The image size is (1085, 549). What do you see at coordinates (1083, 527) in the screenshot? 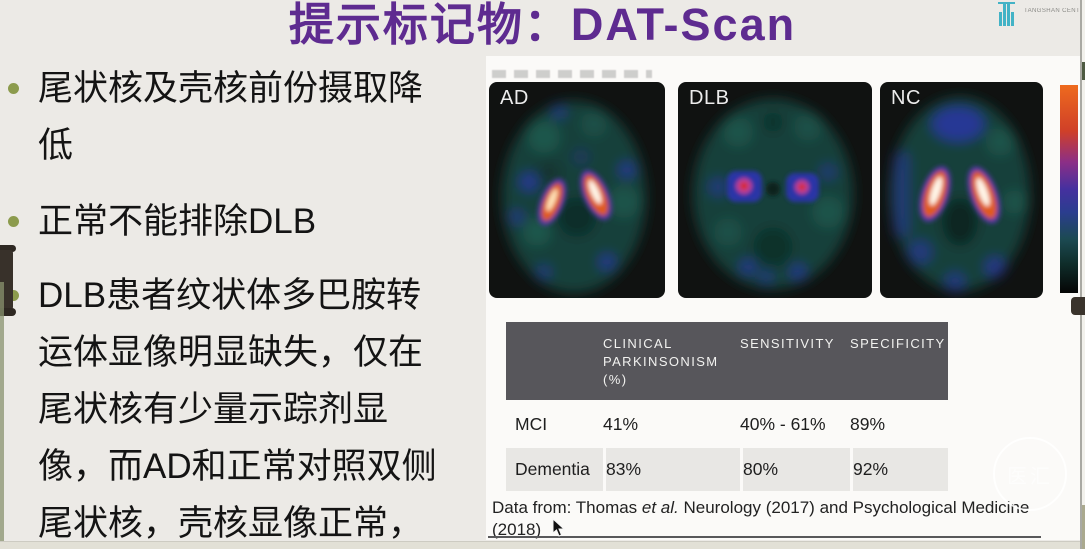
I see `right-edge-olive-segment` at bounding box center [1083, 527].